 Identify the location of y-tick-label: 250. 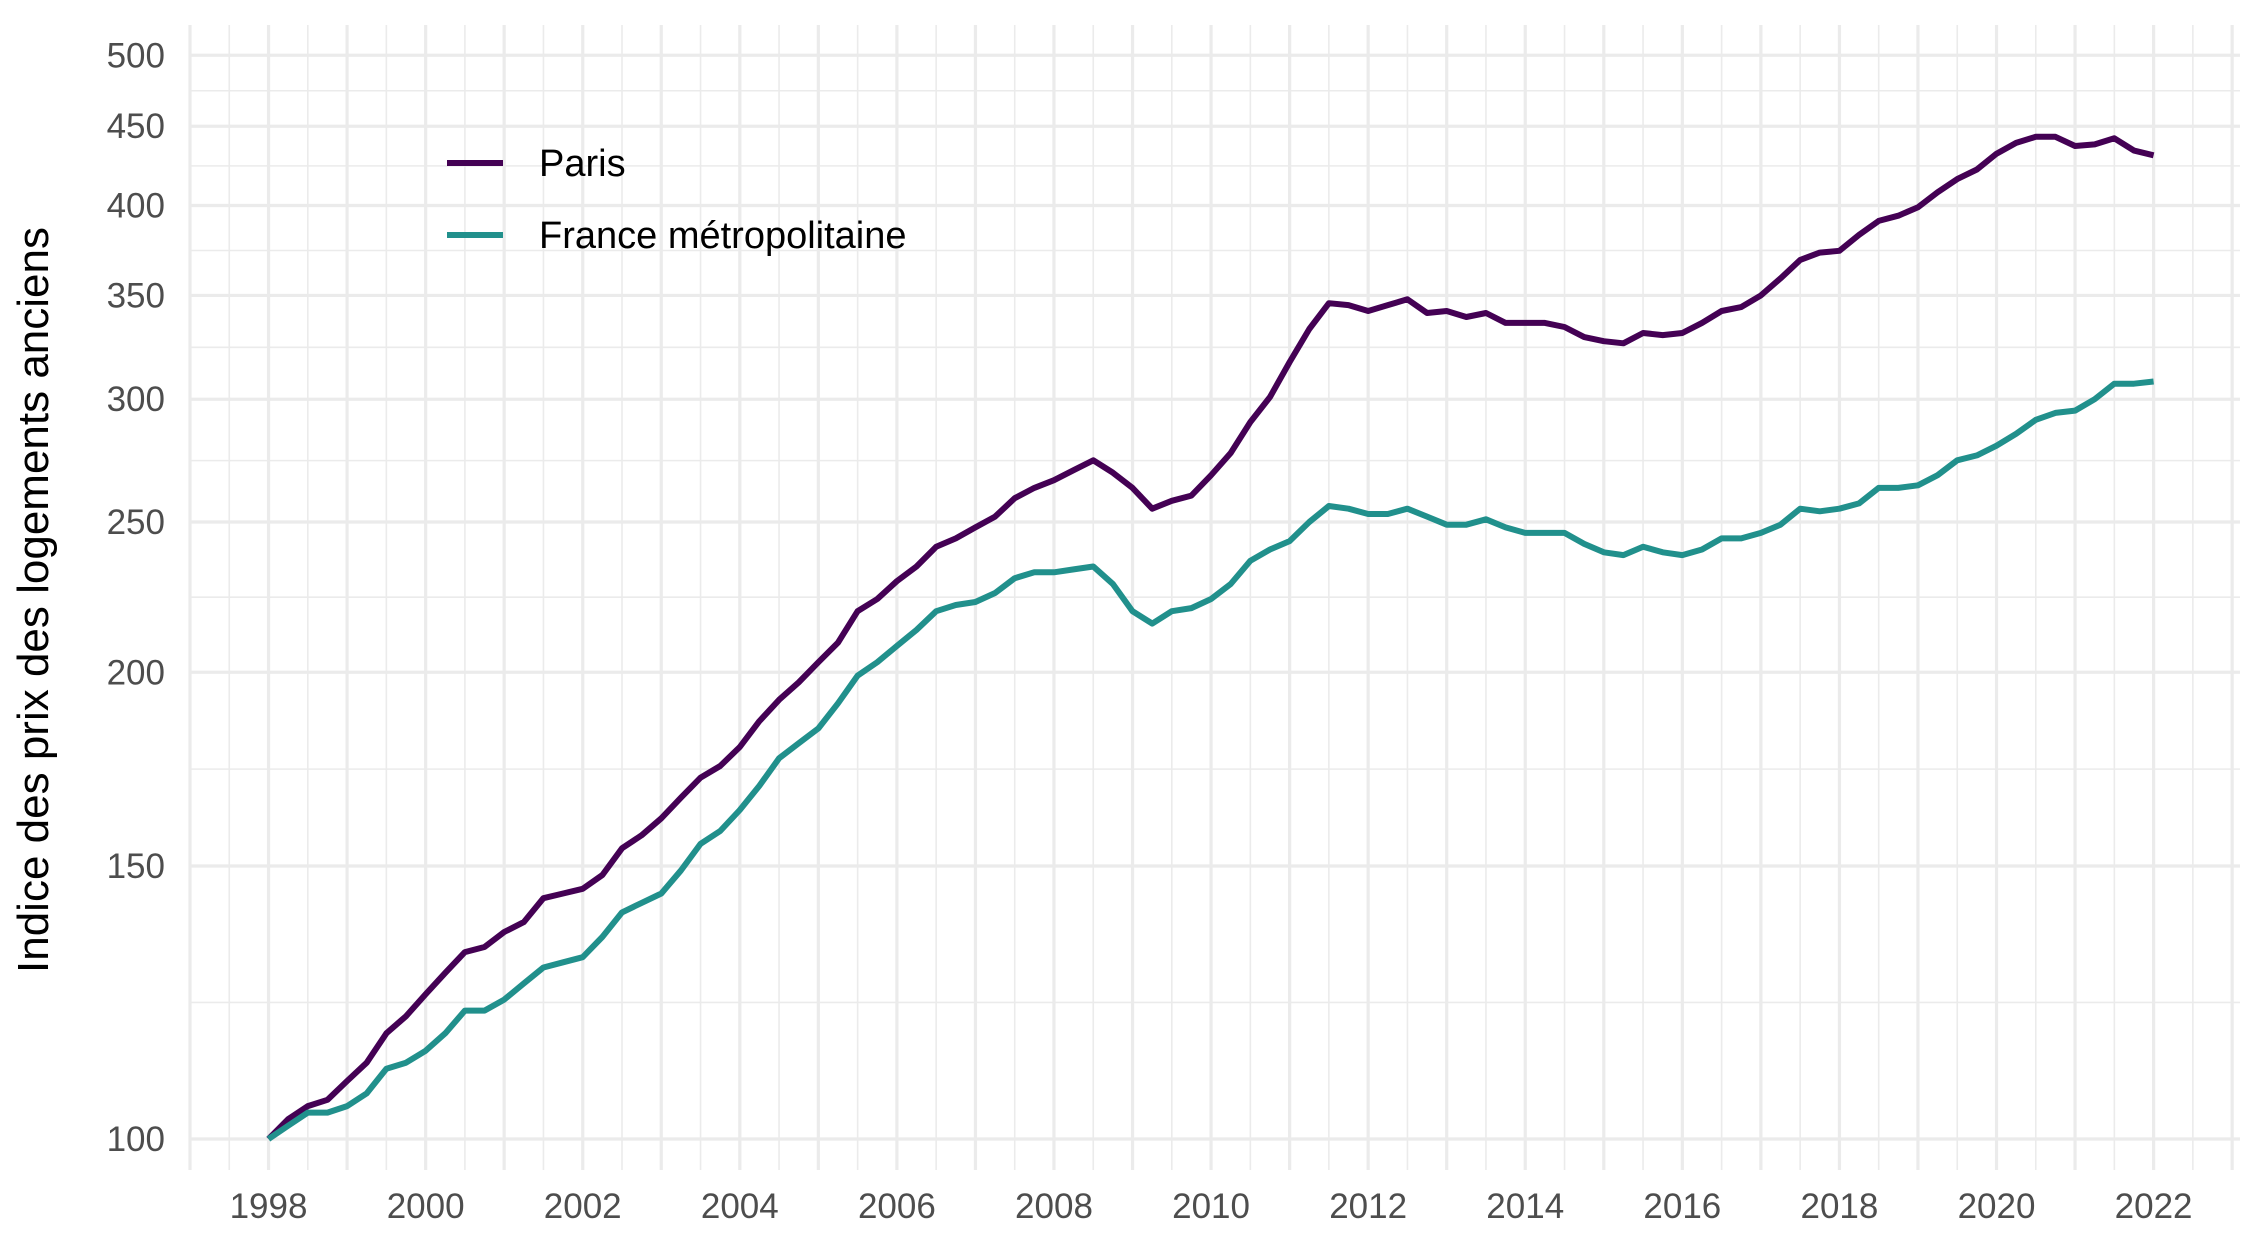
(136, 522).